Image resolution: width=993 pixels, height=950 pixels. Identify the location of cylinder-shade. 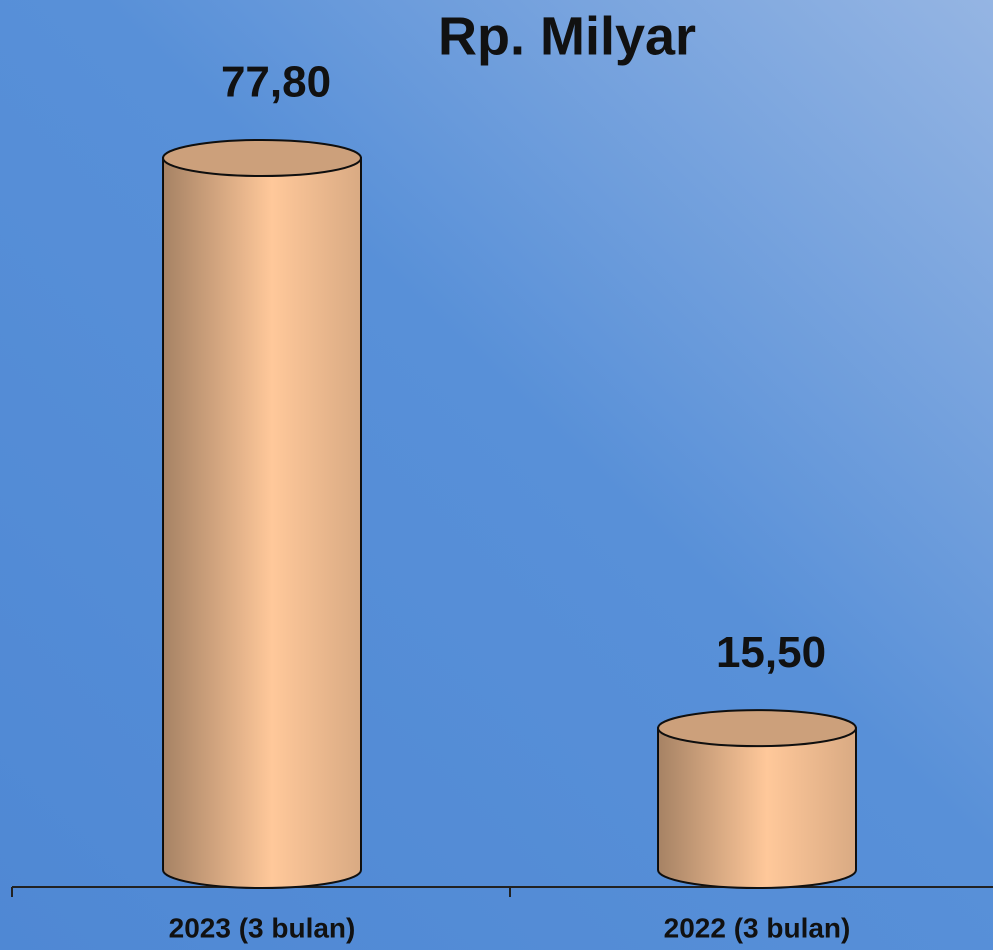
(757, 808).